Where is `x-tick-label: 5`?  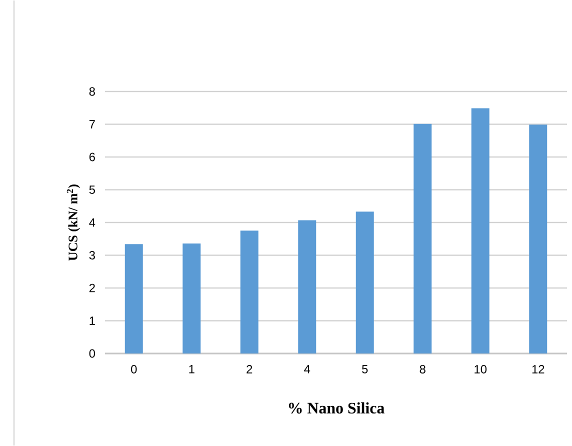
x-tick-label: 5 is located at coordinates (365, 369).